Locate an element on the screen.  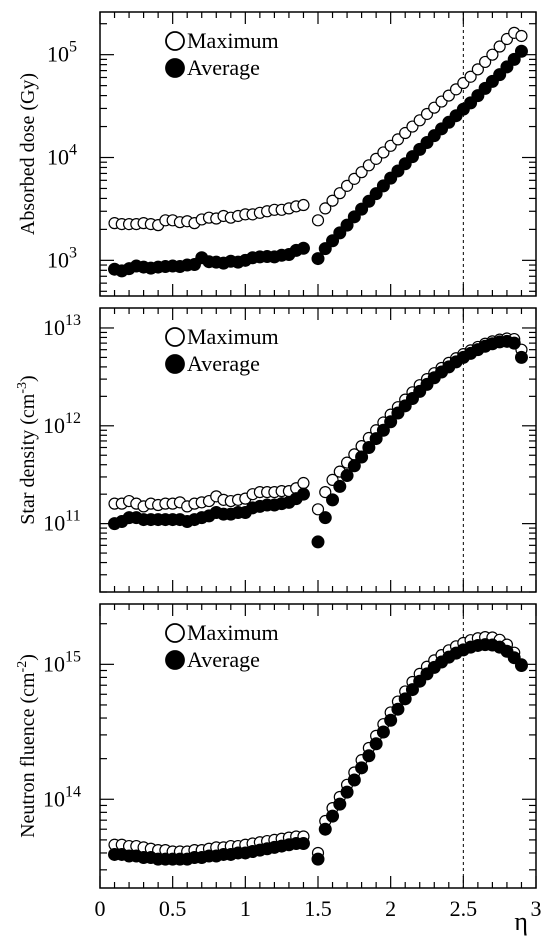
y-tick-label: 10¹² is located at coordinates (62, 424).